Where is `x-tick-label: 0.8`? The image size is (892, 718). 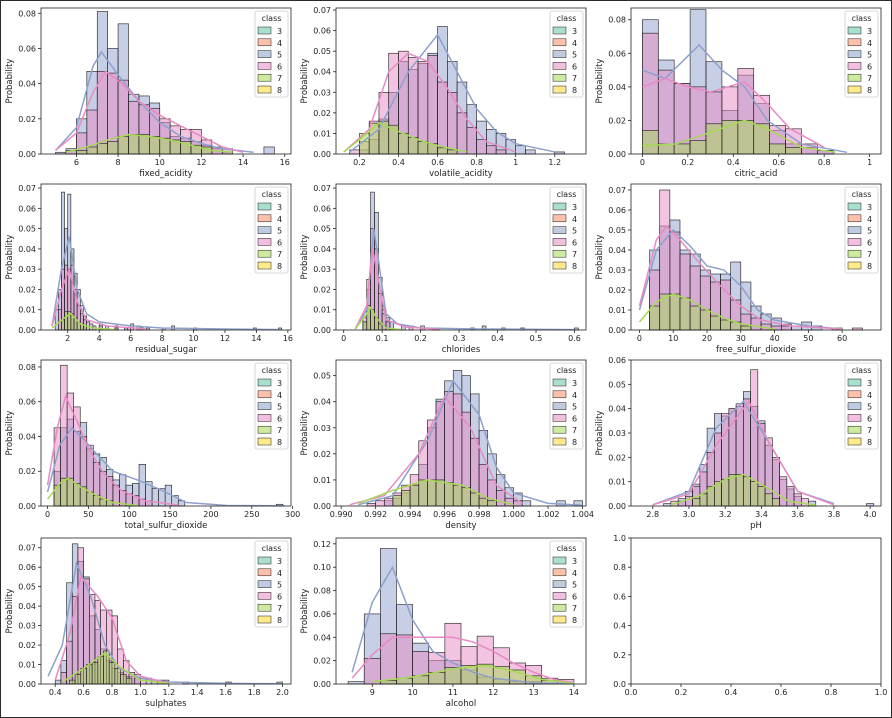 x-tick-label: 0.8 is located at coordinates (831, 692).